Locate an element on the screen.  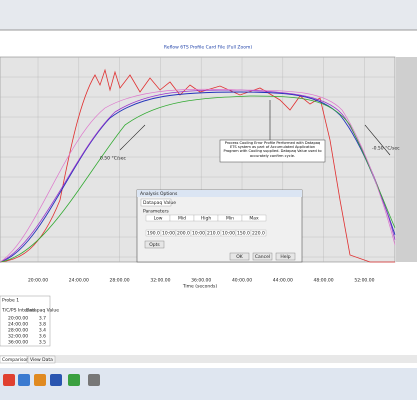
value-cell is located at coordinates (258, 233).